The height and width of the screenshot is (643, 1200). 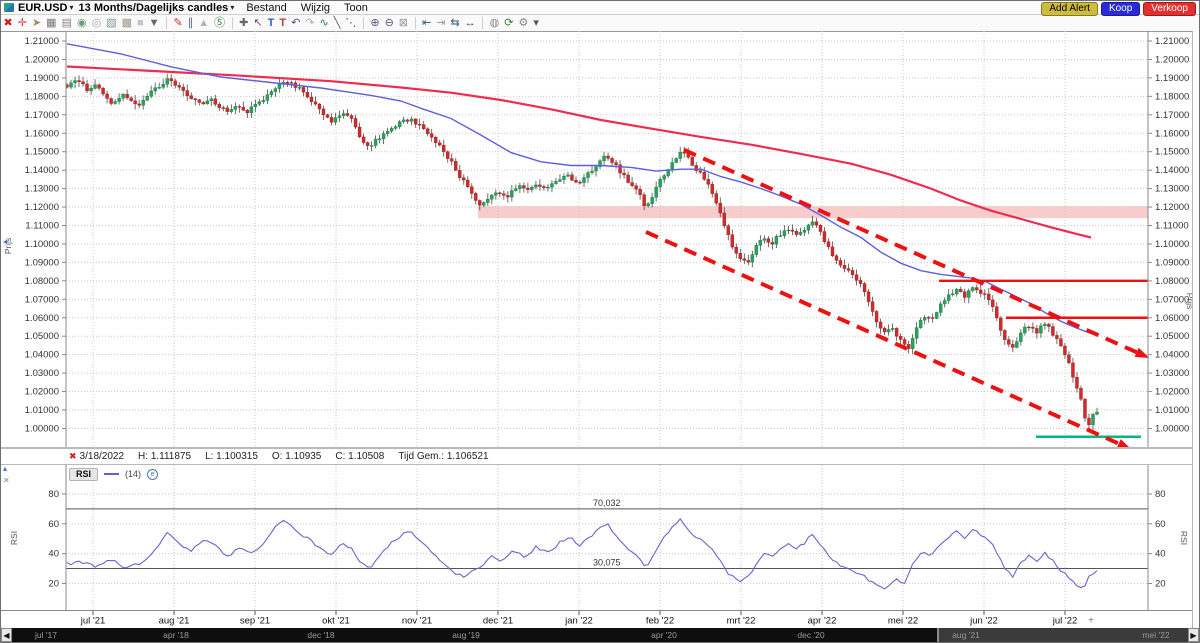 I want to click on info-close-icon: ✖, so click(x=73, y=456).